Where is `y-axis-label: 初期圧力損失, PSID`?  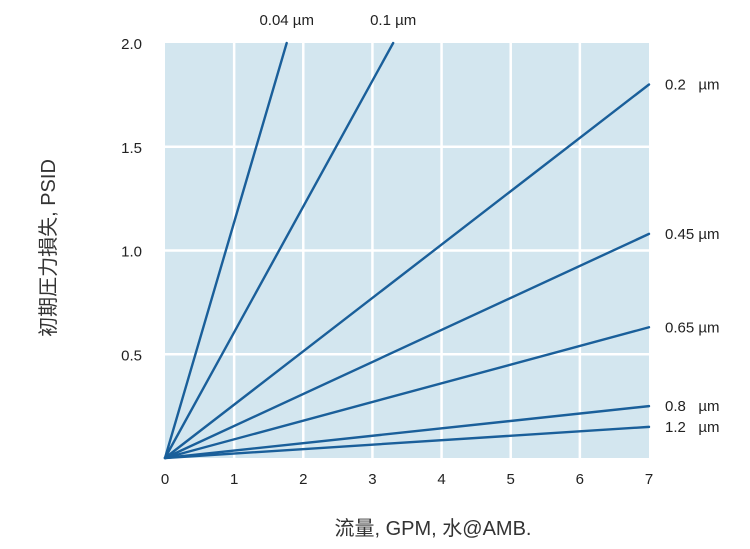
y-axis-label: 初期圧力損失, PSID is located at coordinates (48, 248).